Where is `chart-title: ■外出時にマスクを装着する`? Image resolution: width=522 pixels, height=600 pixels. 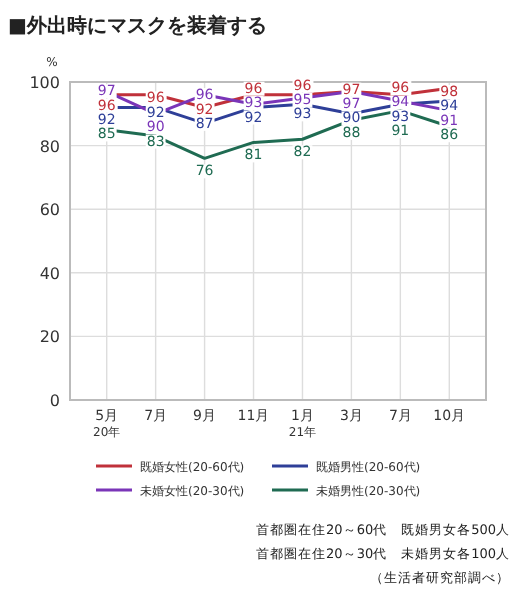 chart-title: ■外出時にマスクを装着する is located at coordinates (137, 26).